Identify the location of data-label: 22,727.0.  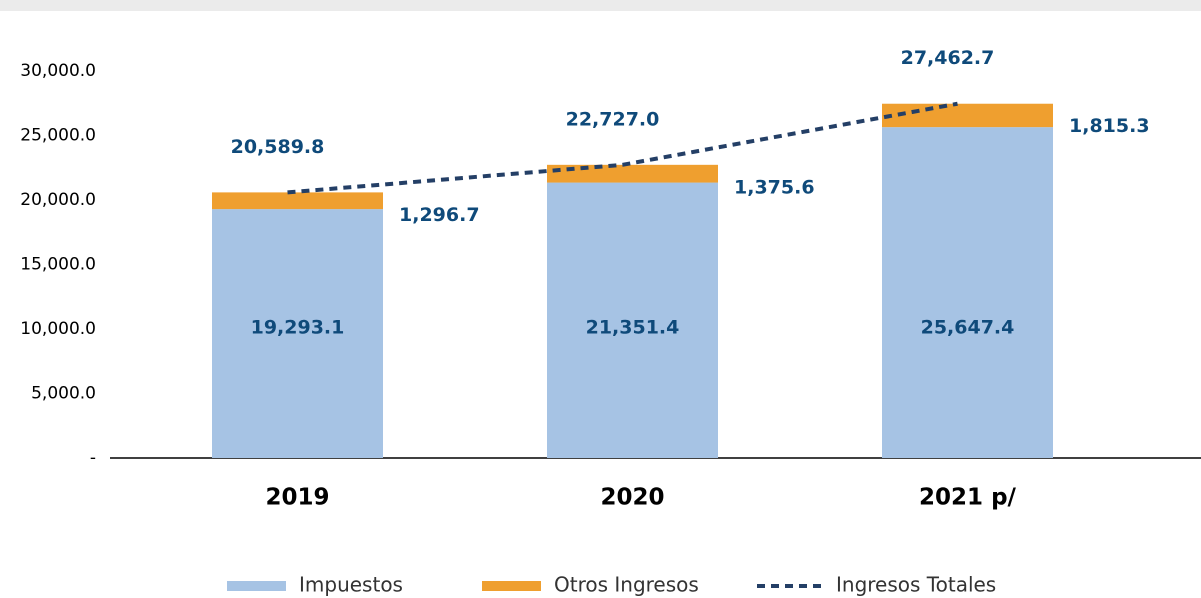
(613, 119).